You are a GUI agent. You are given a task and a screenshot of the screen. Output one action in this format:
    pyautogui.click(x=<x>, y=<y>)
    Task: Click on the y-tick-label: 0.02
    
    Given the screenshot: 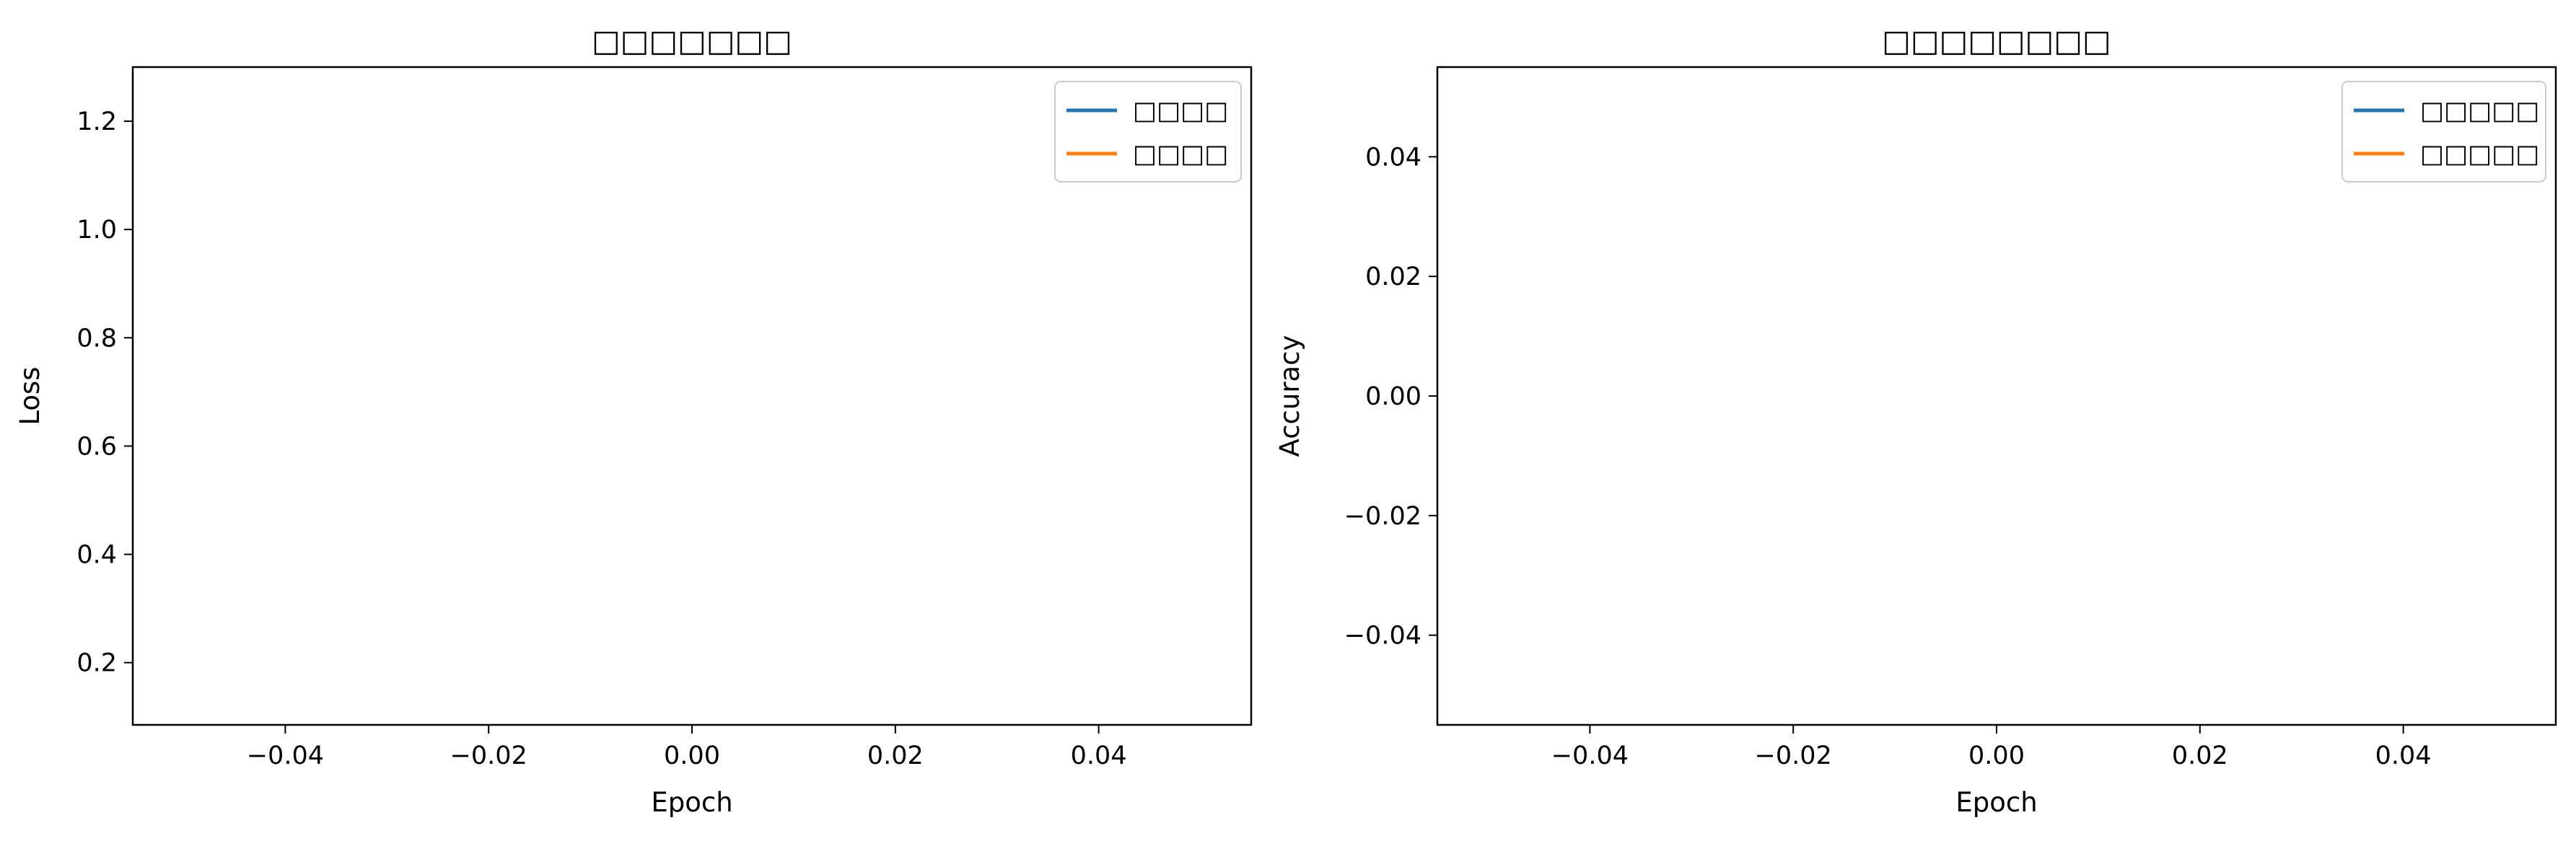 What is the action you would take?
    pyautogui.click(x=1393, y=277)
    